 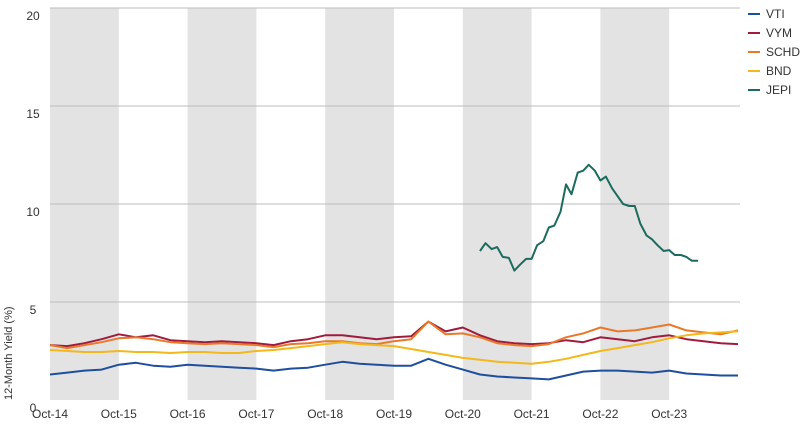 I want to click on x-tick-label: Oct-23, so click(x=669, y=414).